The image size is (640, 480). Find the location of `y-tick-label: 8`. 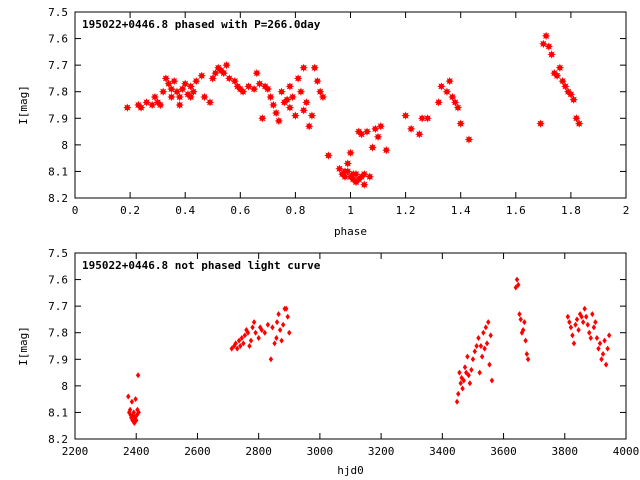

y-tick-label: 8 is located at coordinates (64, 386).